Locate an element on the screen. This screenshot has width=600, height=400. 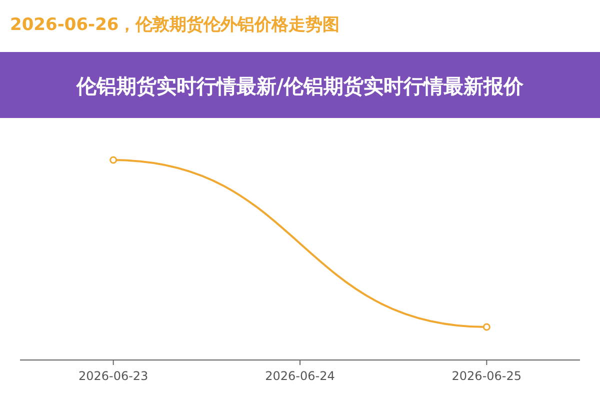
x-tick-label: 2026-06-24 is located at coordinates (300, 376).